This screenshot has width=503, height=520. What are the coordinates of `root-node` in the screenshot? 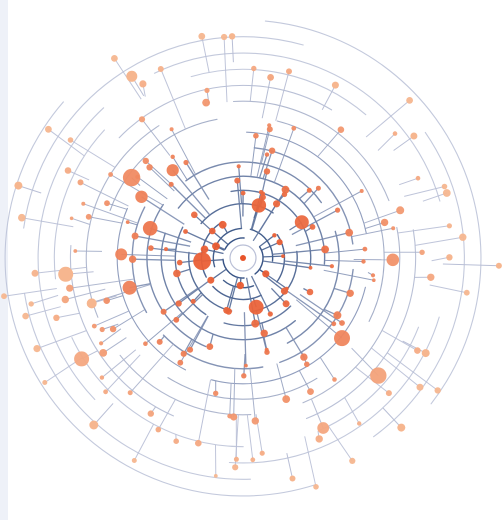 It's located at (243, 258).